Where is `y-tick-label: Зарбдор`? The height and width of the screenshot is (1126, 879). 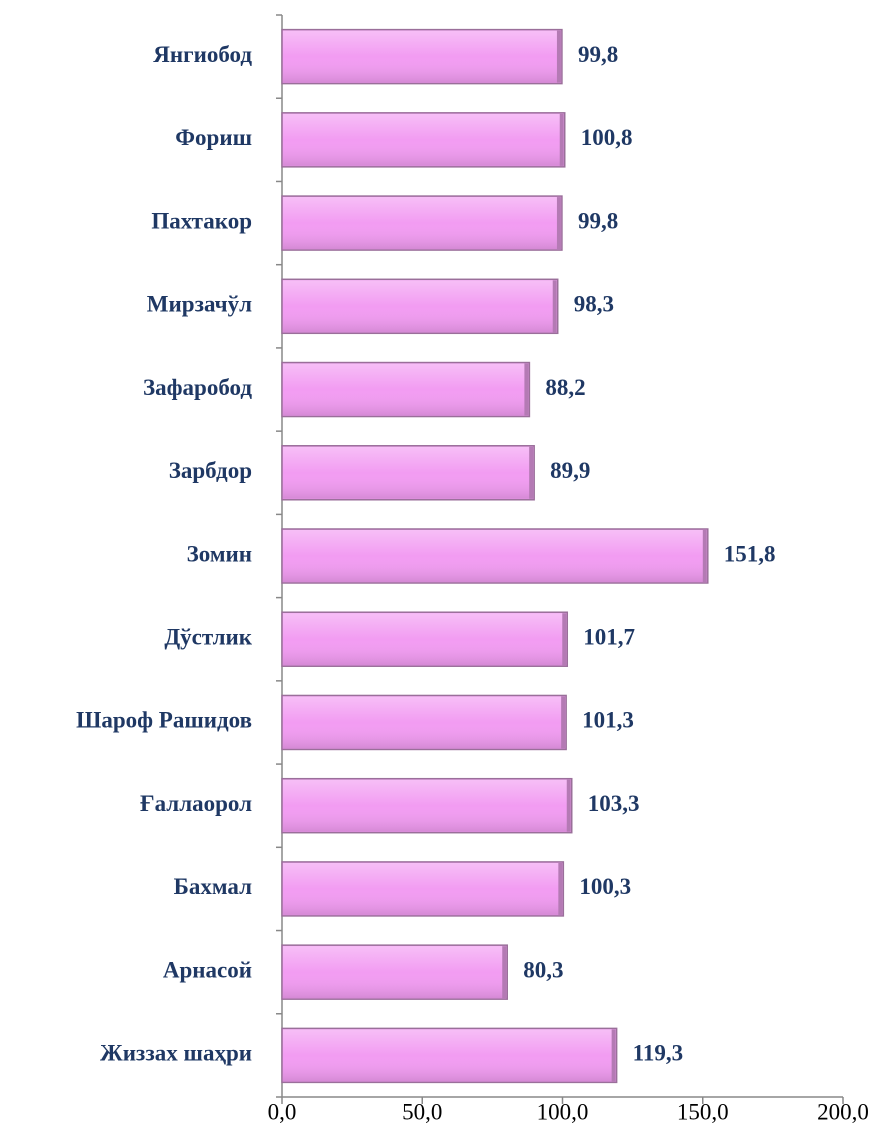
y-tick-label: Зарбдор is located at coordinates (210, 470).